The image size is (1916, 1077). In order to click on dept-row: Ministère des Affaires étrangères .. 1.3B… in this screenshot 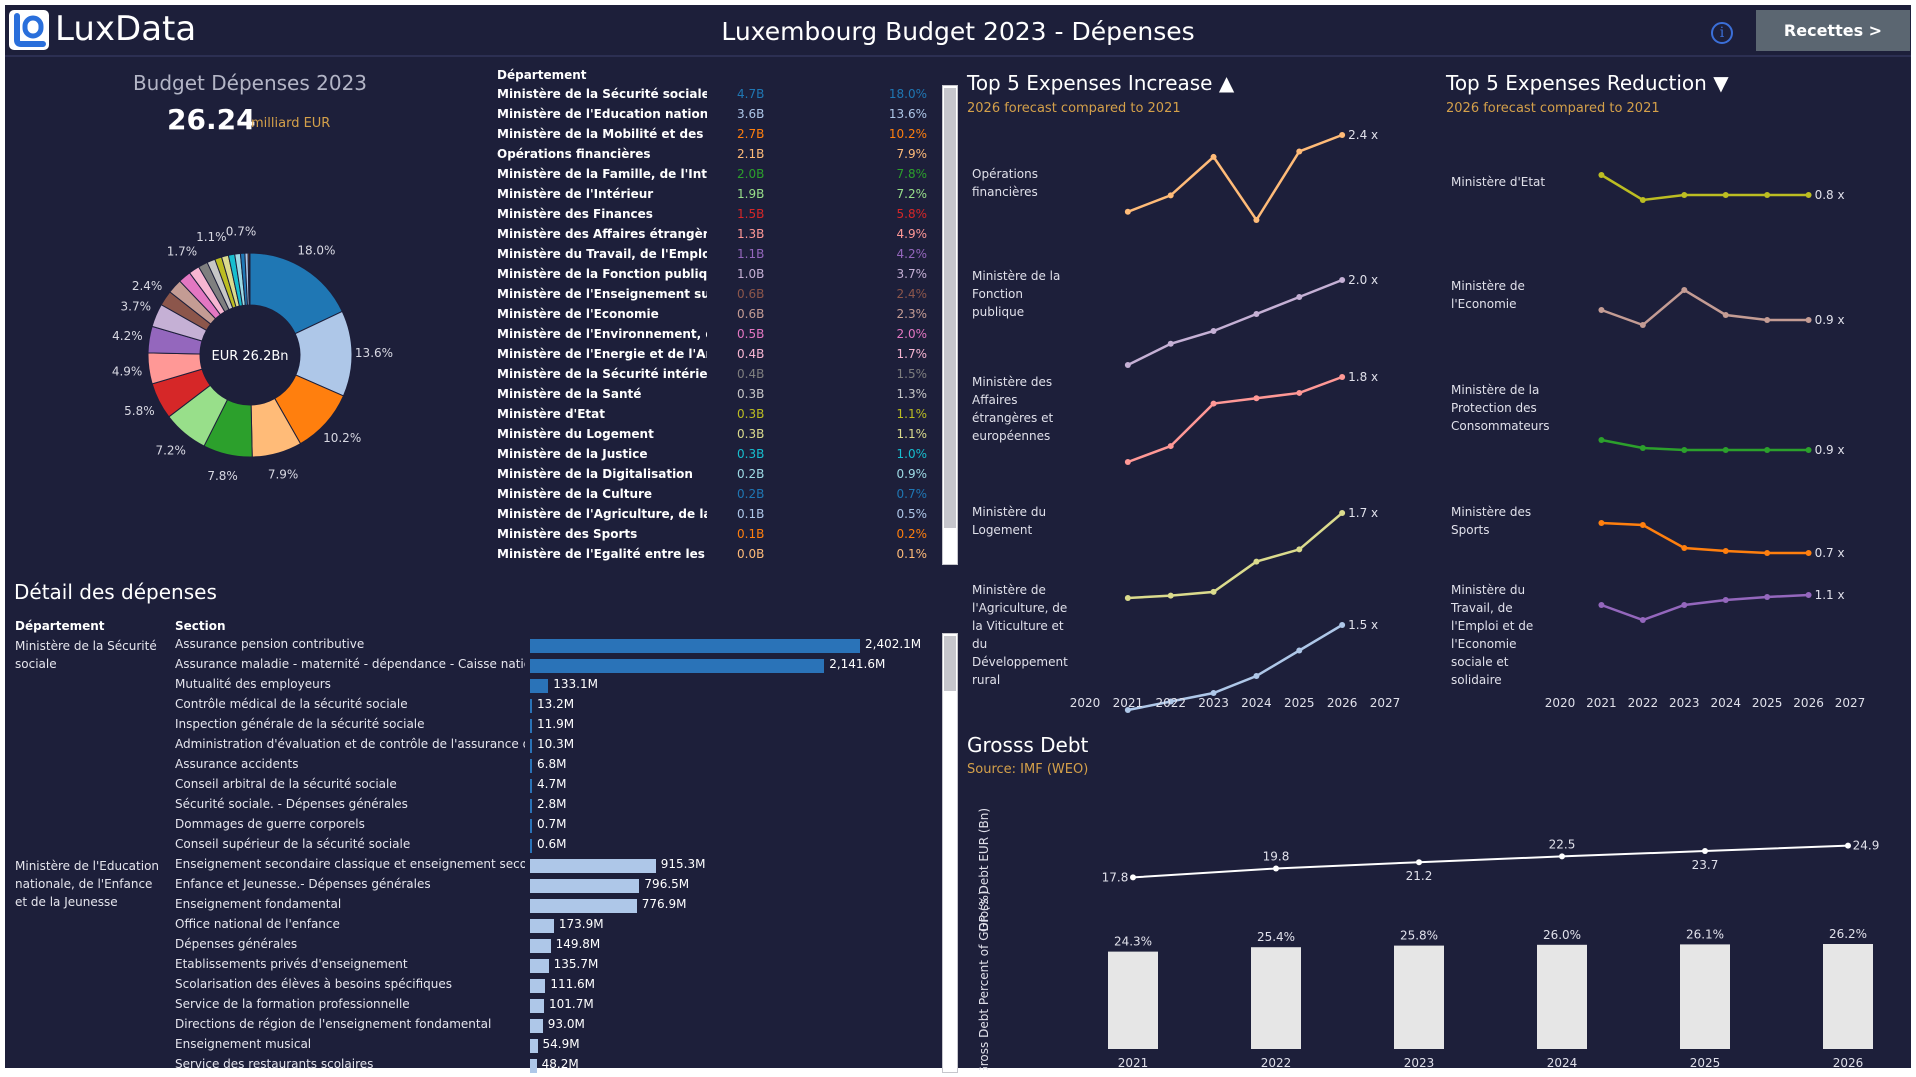, I will do `click(717, 237)`.